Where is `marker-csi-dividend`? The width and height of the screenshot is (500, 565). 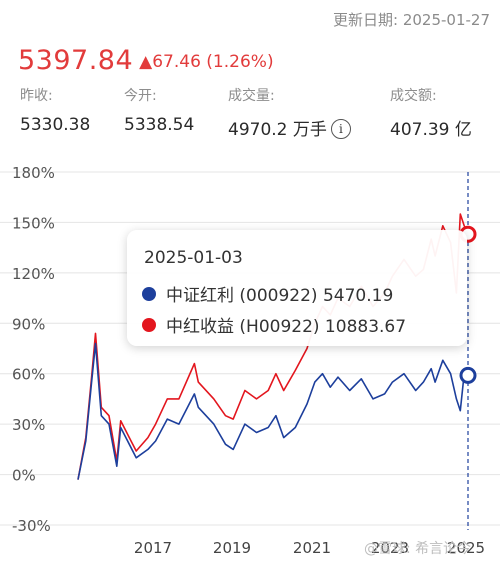
marker-csi-dividend is located at coordinates (468, 375).